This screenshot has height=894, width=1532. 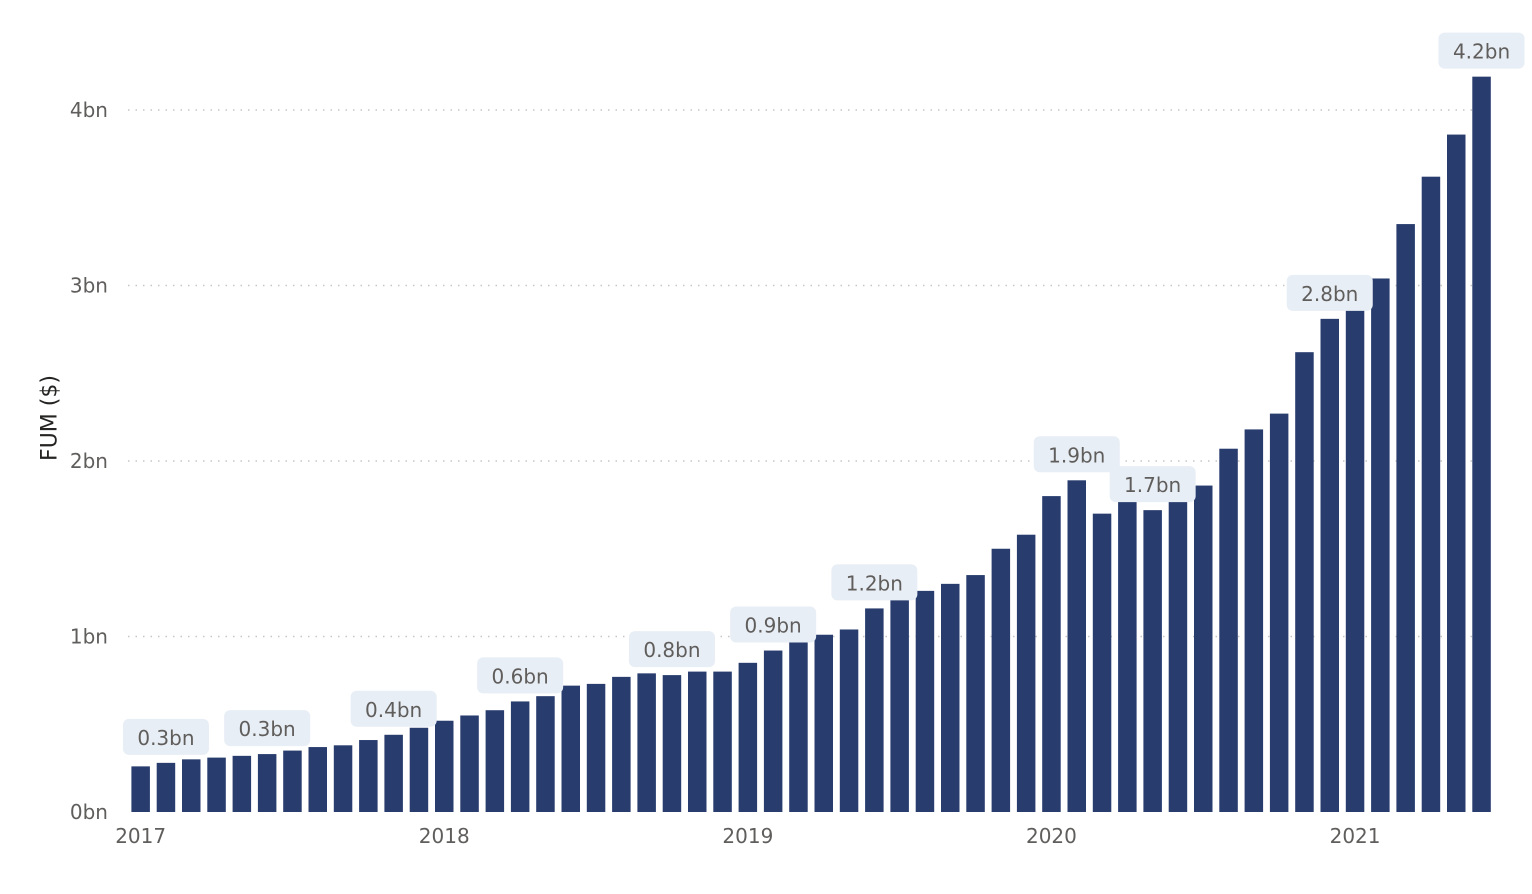 I want to click on data-label: 0.9bn, so click(x=773, y=624).